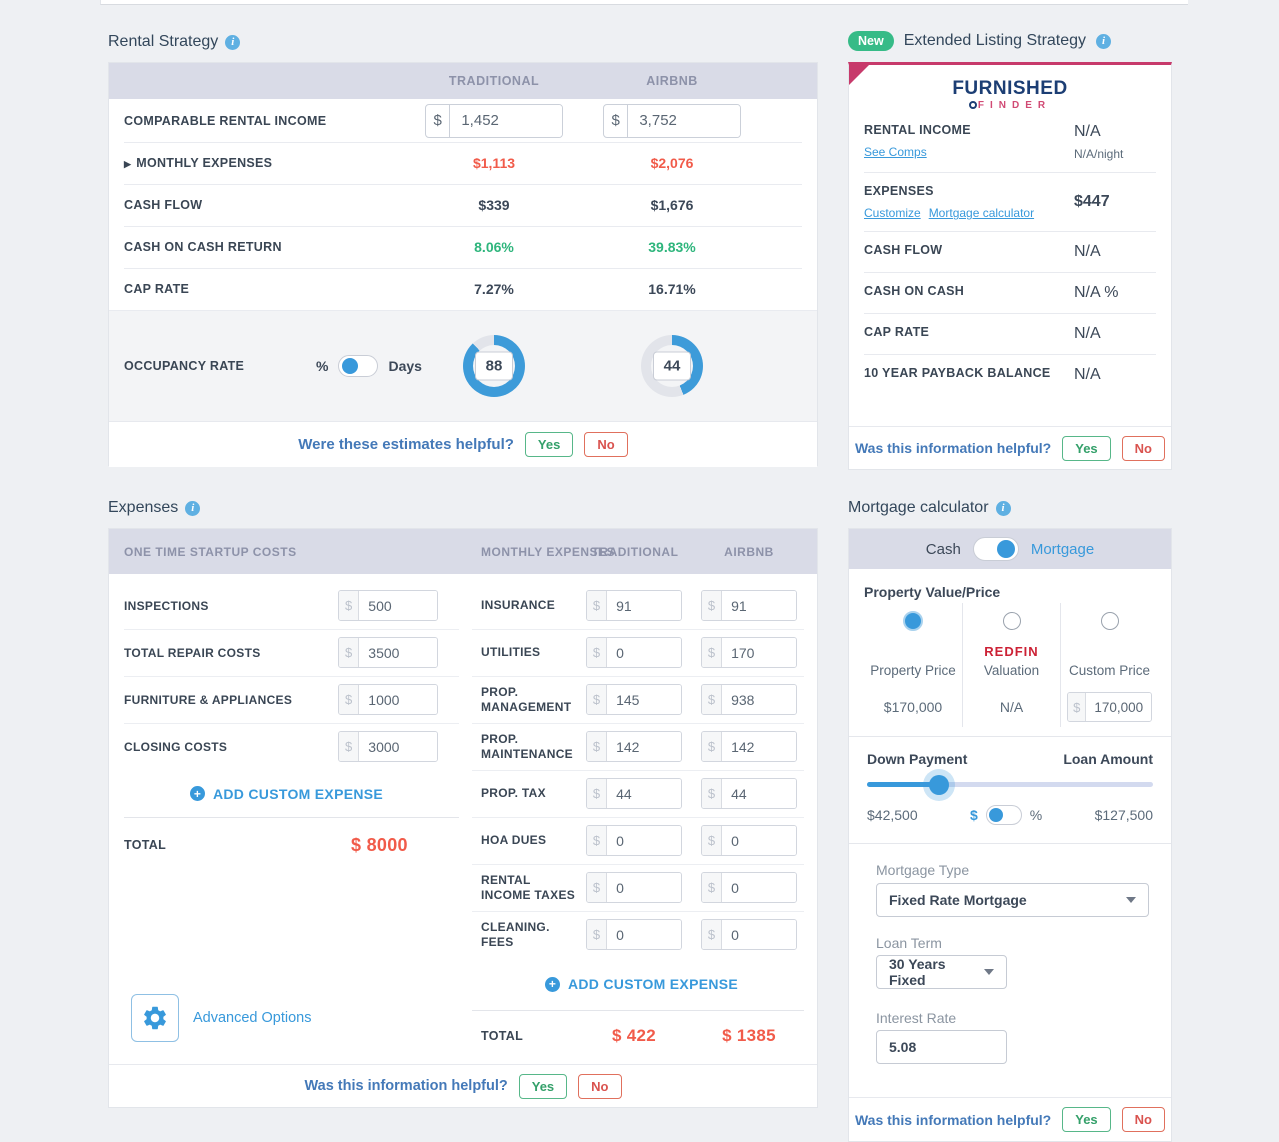 This screenshot has width=1279, height=1142. Describe the element at coordinates (1096, 293) in the screenshot. I see `els-cash-on-cash-value: N/A %` at that location.